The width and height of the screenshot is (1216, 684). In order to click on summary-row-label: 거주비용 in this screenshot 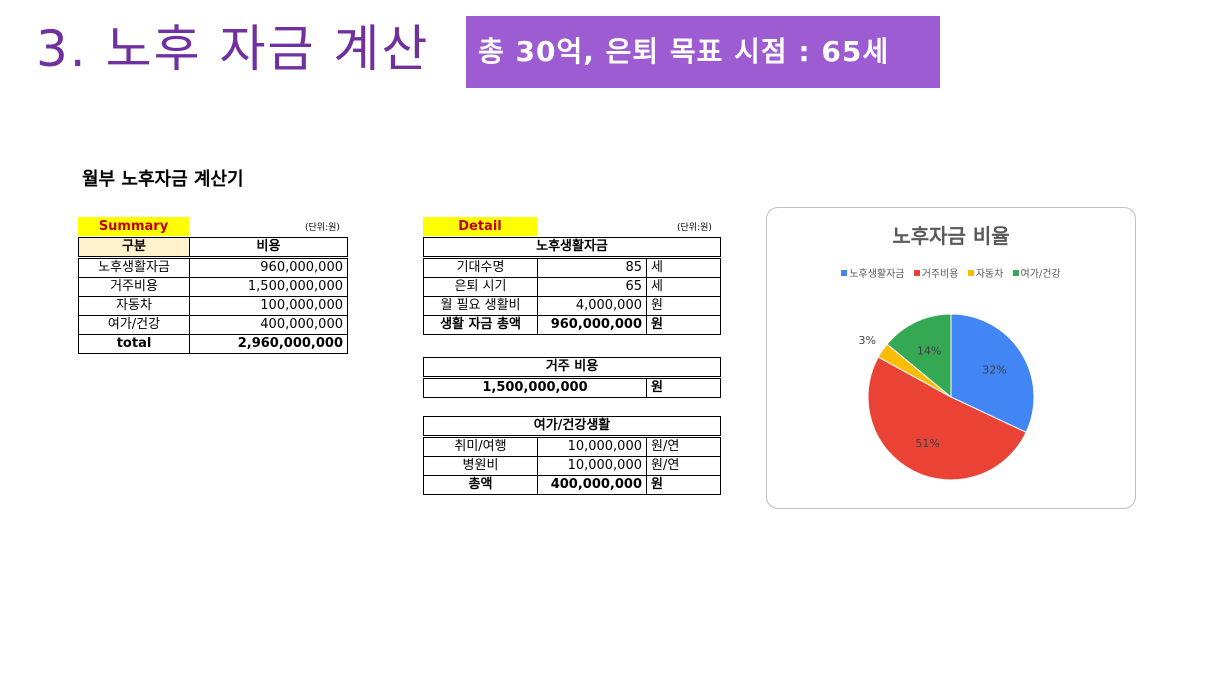, I will do `click(134, 287)`.